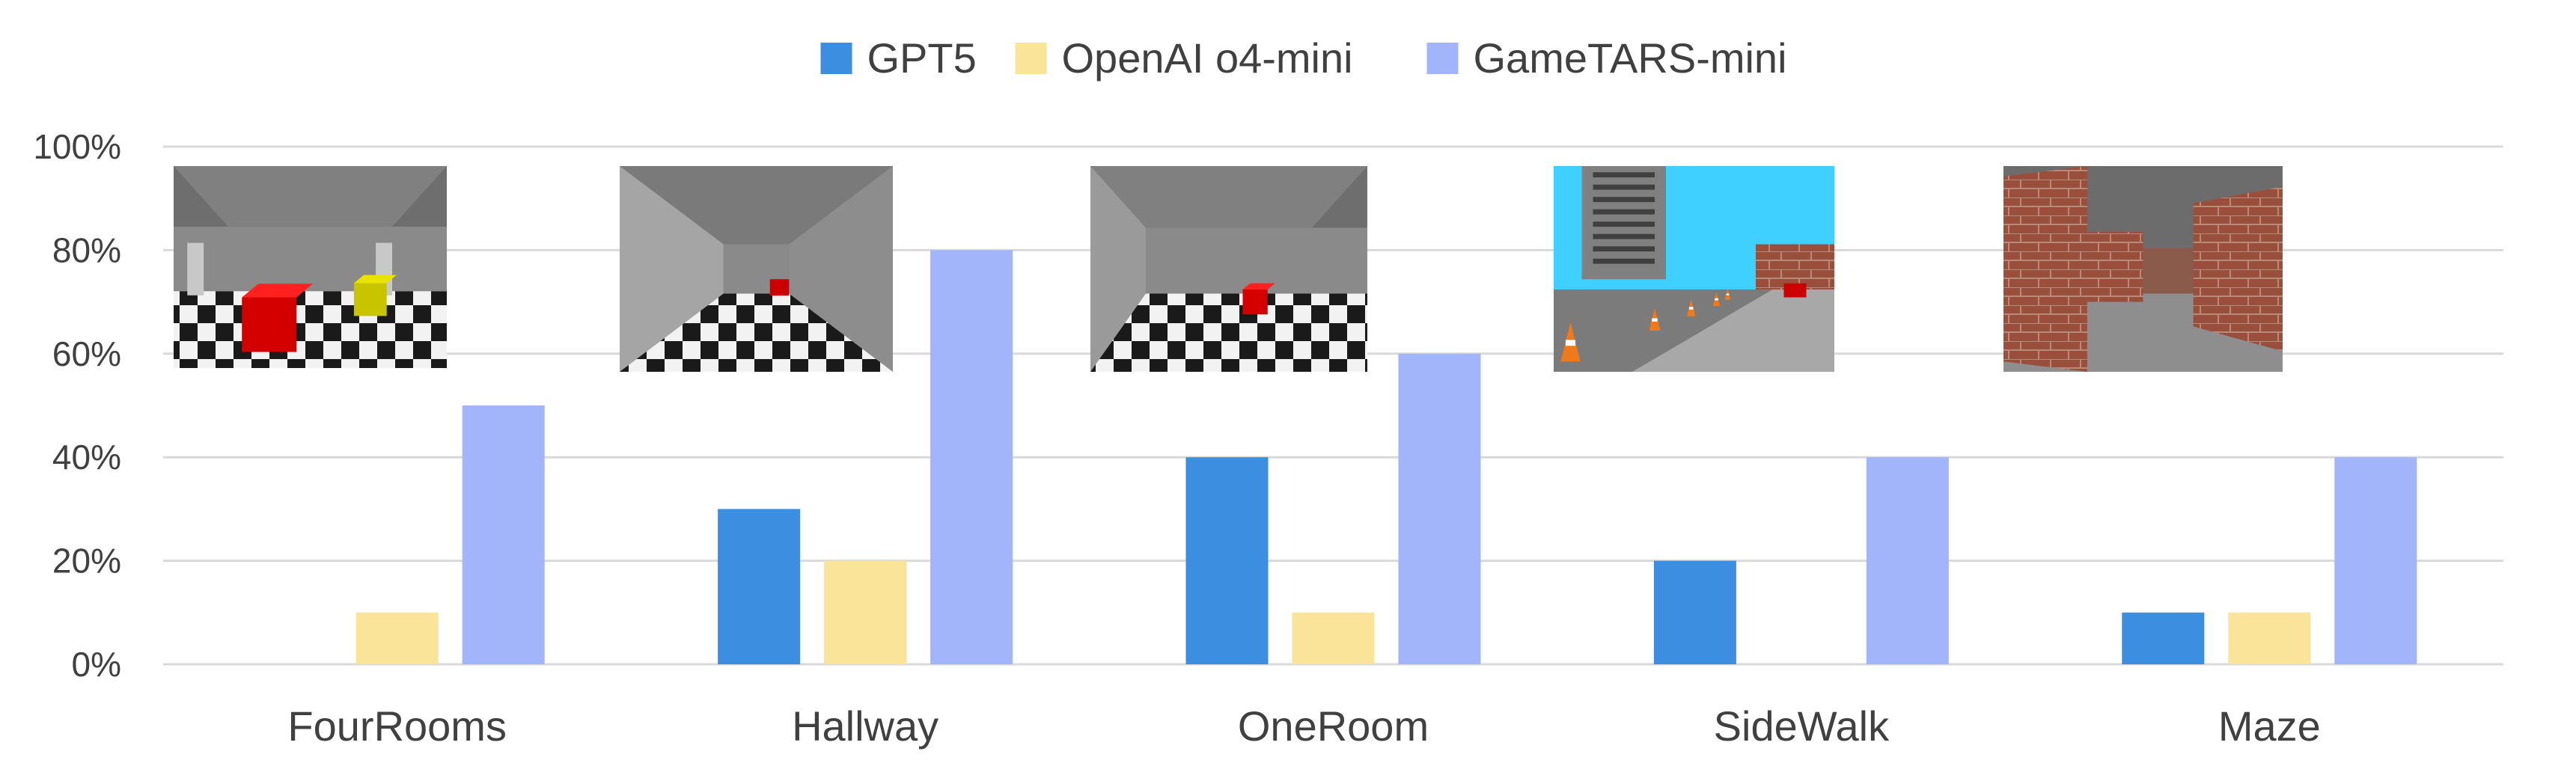  Describe the element at coordinates (86, 457) in the screenshot. I see `y-tick-label: 40%` at that location.